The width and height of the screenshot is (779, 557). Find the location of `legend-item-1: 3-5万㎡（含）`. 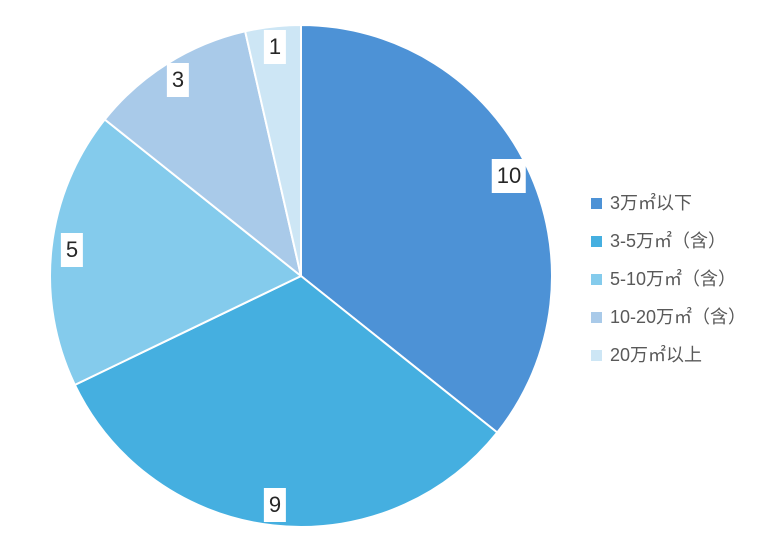

legend-item-1: 3-5万㎡（含） is located at coordinates (668, 241).